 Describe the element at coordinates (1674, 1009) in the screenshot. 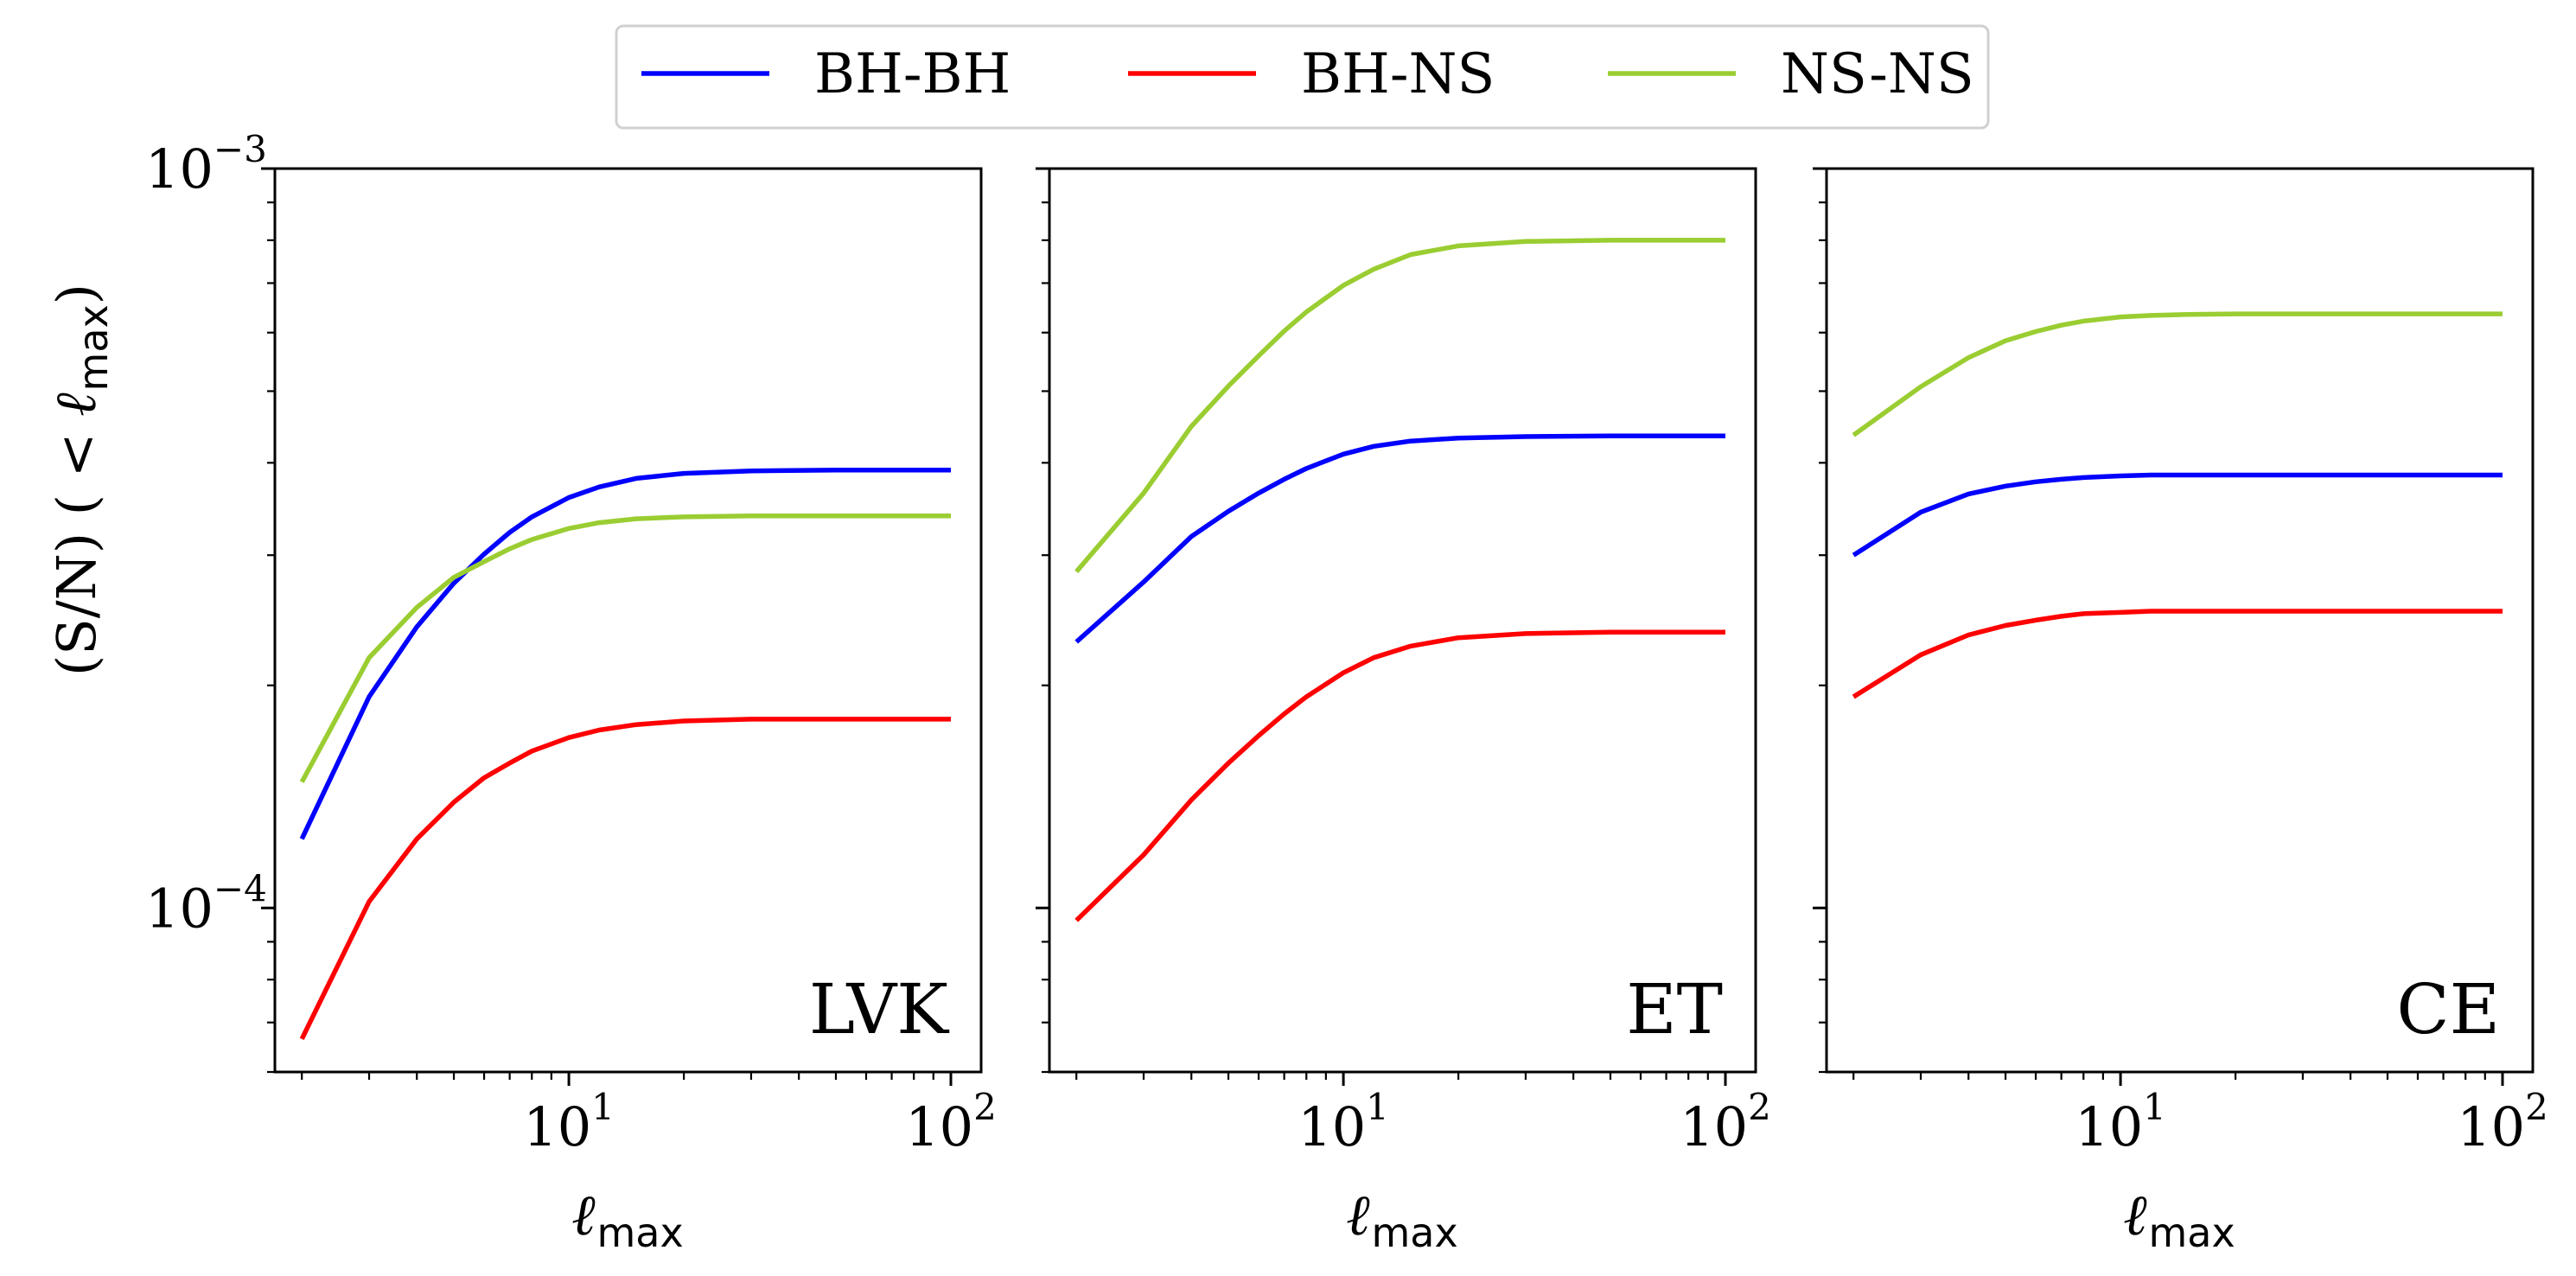

I see `panel-label: ET` at that location.